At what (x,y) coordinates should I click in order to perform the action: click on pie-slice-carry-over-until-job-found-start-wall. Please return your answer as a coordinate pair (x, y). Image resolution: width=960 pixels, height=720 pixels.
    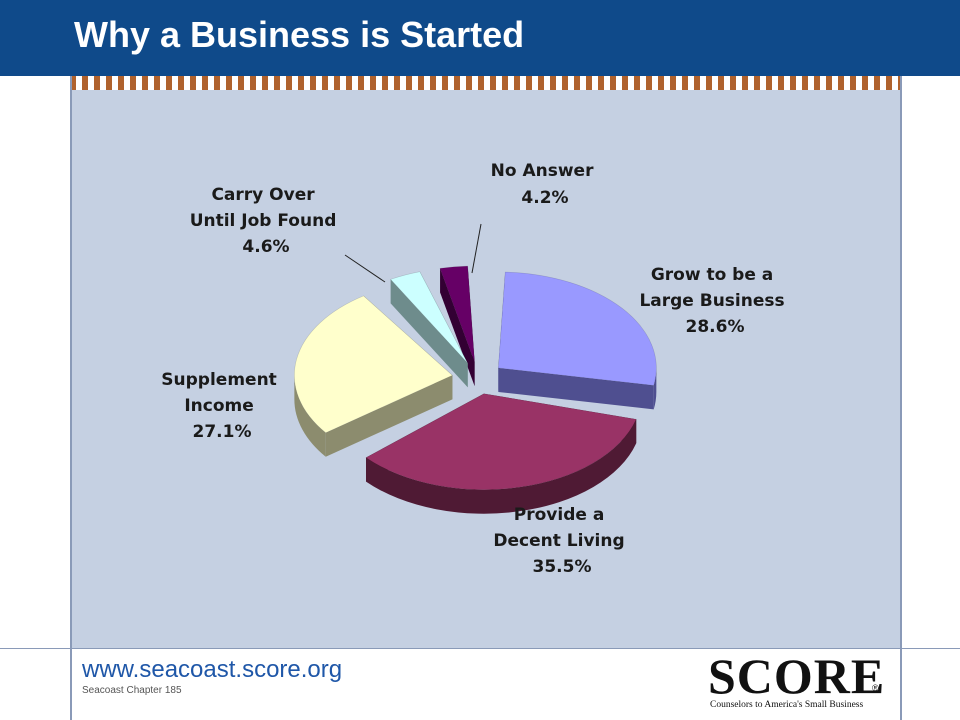
    Looking at the image, I should click on (429, 333).